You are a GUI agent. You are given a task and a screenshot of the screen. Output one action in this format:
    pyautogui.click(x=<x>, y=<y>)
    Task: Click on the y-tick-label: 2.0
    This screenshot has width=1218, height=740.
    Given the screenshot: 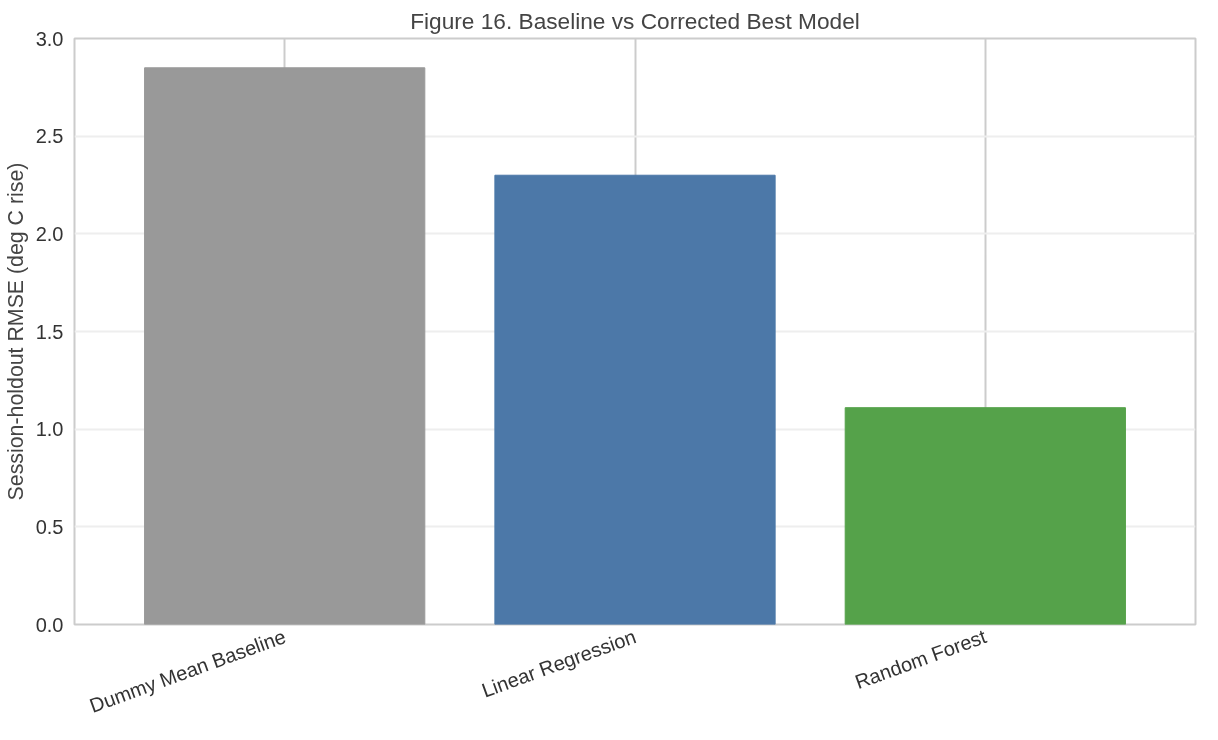 What is the action you would take?
    pyautogui.click(x=49, y=233)
    